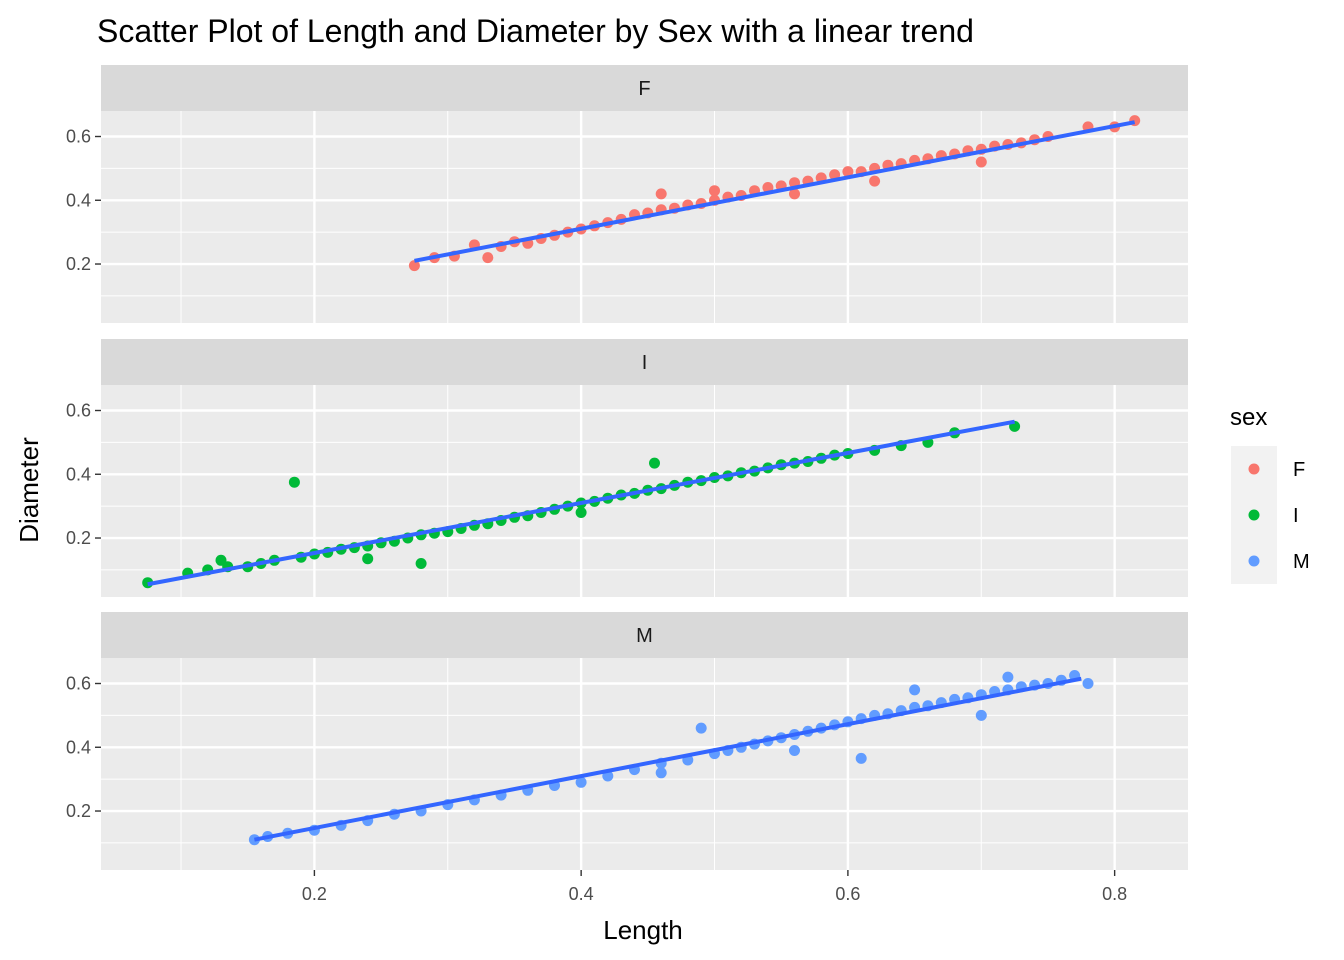 The width and height of the screenshot is (1344, 960). Describe the element at coordinates (847, 894) in the screenshot. I see `x-tick-label: 0.6` at that location.